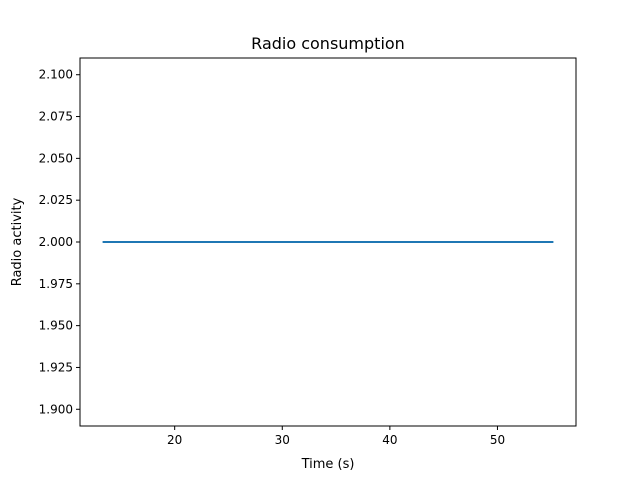 The image size is (640, 480). What do you see at coordinates (56, 200) in the screenshot?
I see `y-tick-label: 2.025` at bounding box center [56, 200].